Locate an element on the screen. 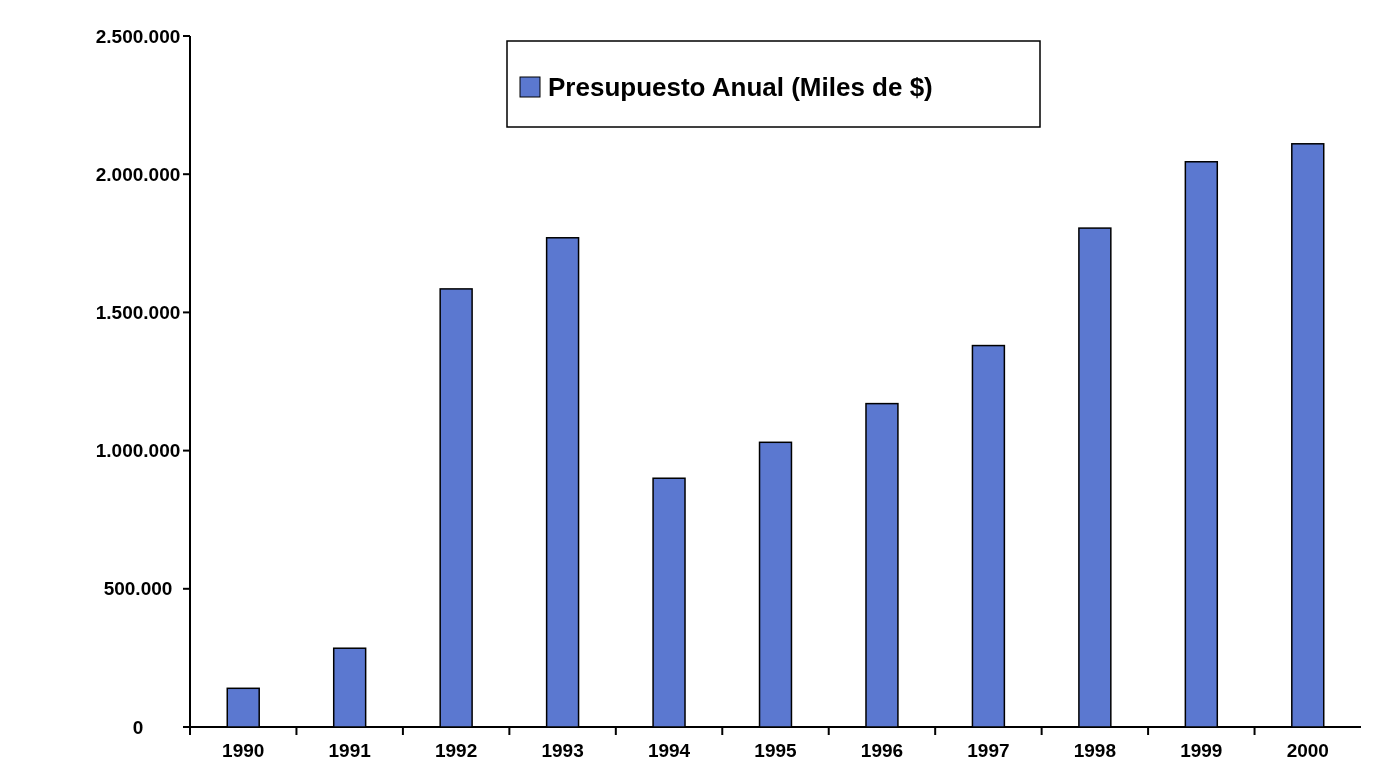 This screenshot has height=772, width=1391. y-tick-label: 1.500.000 is located at coordinates (138, 313).